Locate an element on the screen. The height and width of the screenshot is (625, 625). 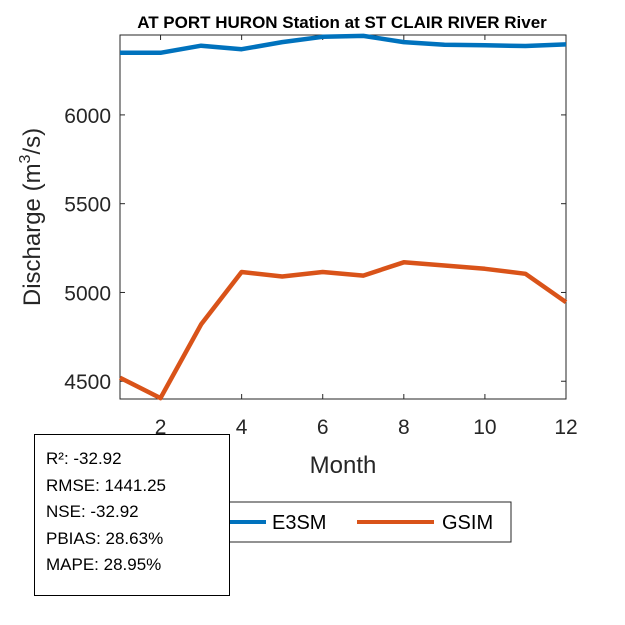
y-tick-label: 4500 is located at coordinates (87, 382).